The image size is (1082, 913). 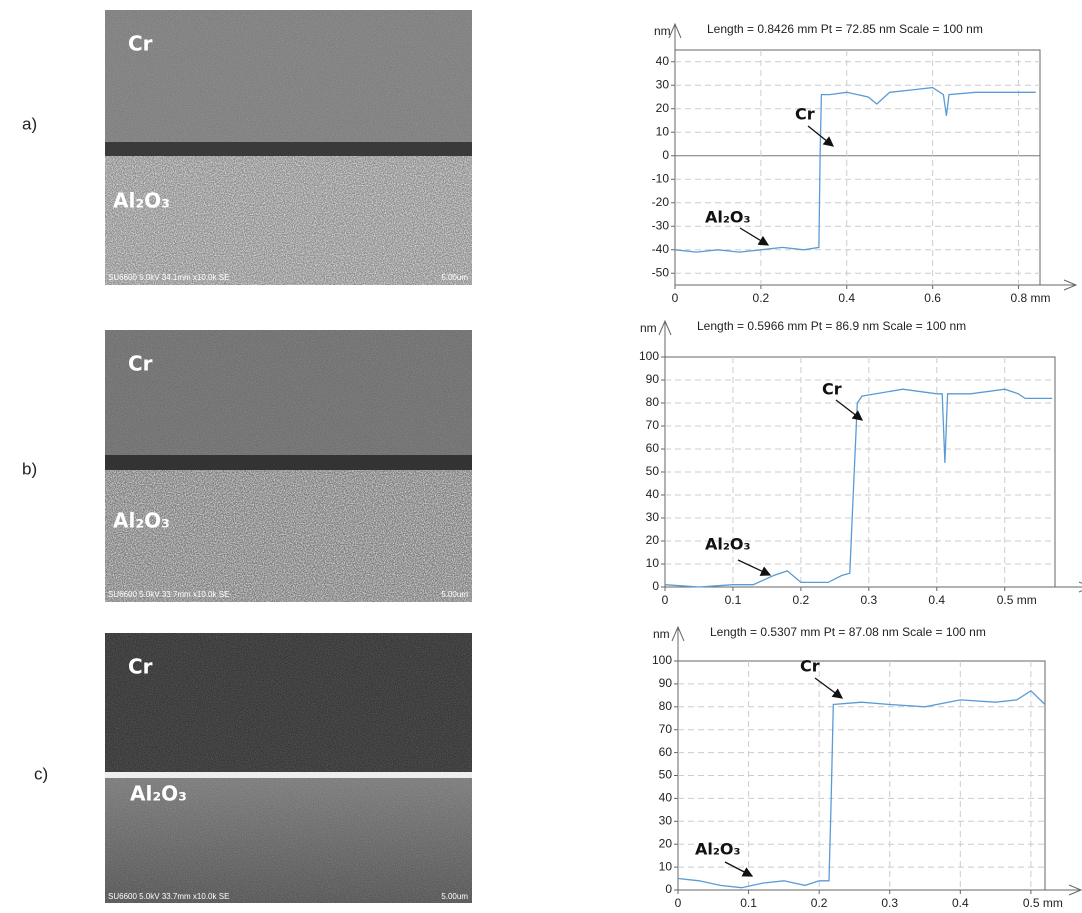 I want to click on panel-label: b), so click(x=29, y=468).